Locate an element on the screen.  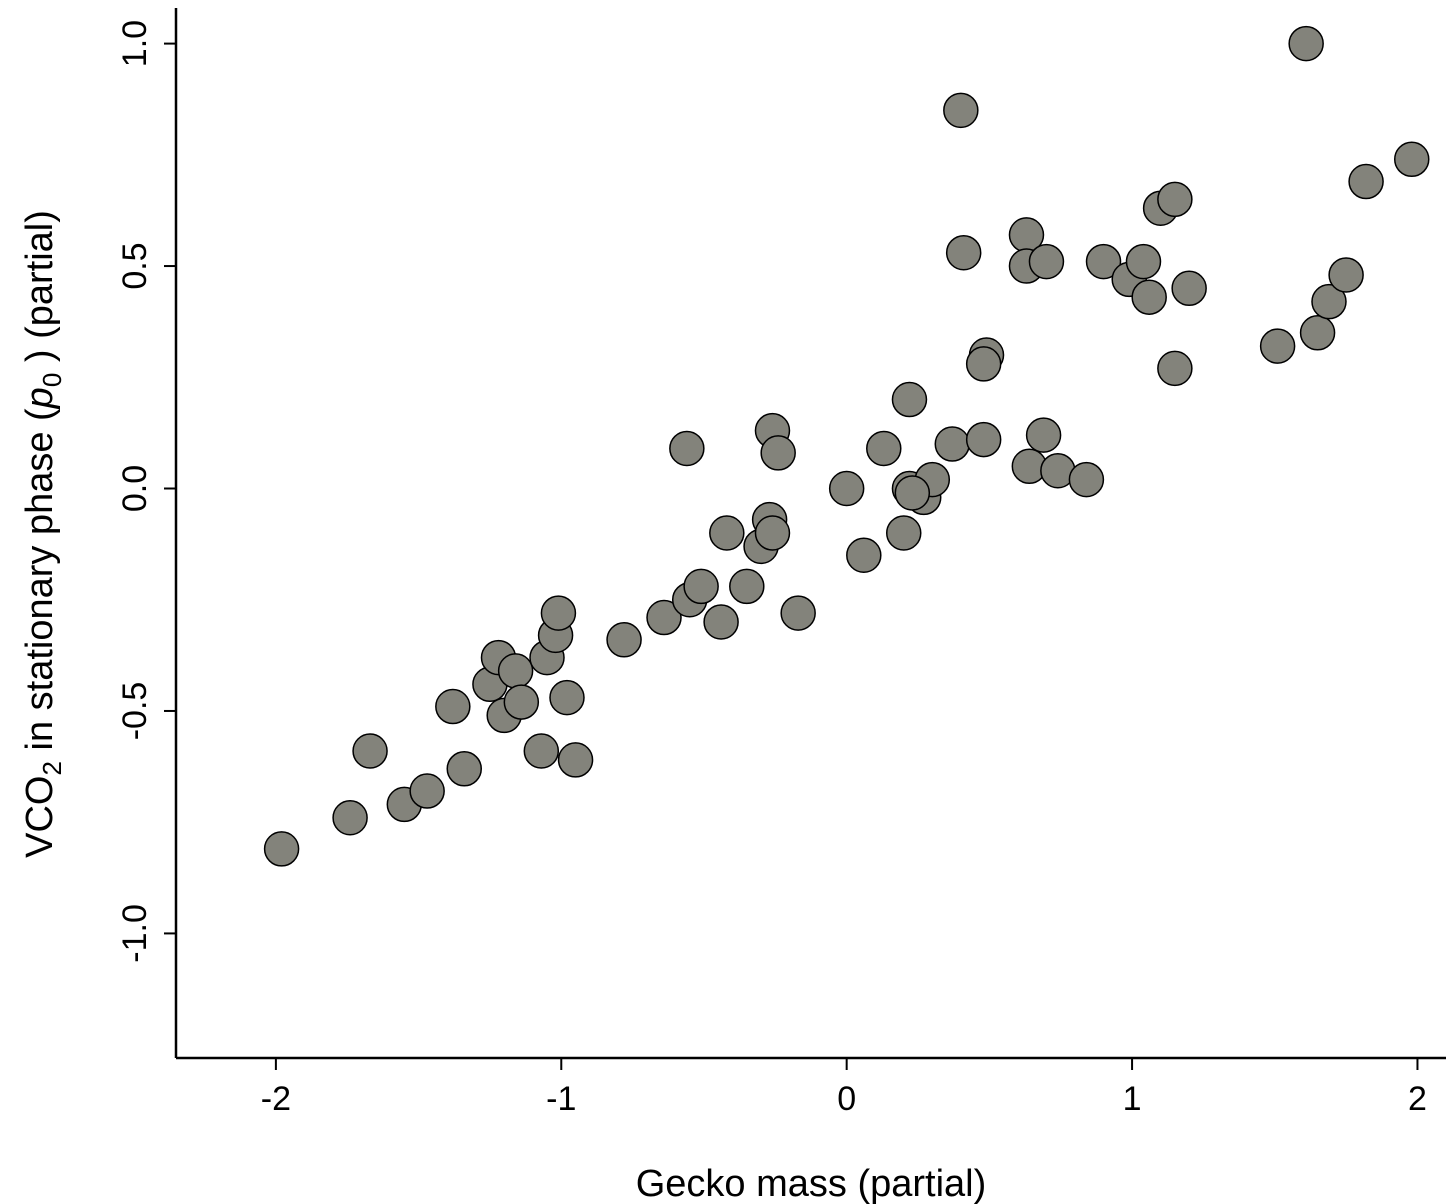
y-axis-title-middle: in stationary phase ( is located at coordinates (40, 584).